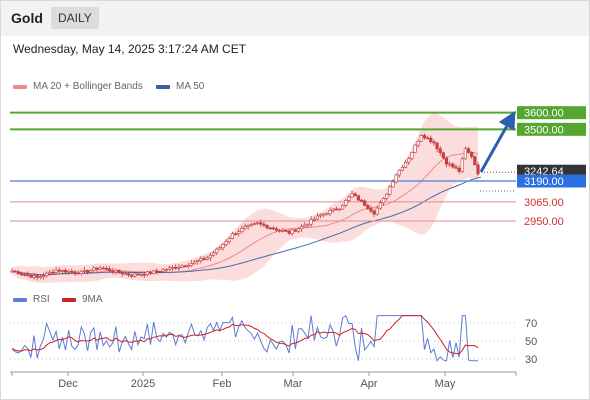 The height and width of the screenshot is (400, 590). Describe the element at coordinates (531, 342) in the screenshot. I see `rsi-tick-label: 50` at that location.